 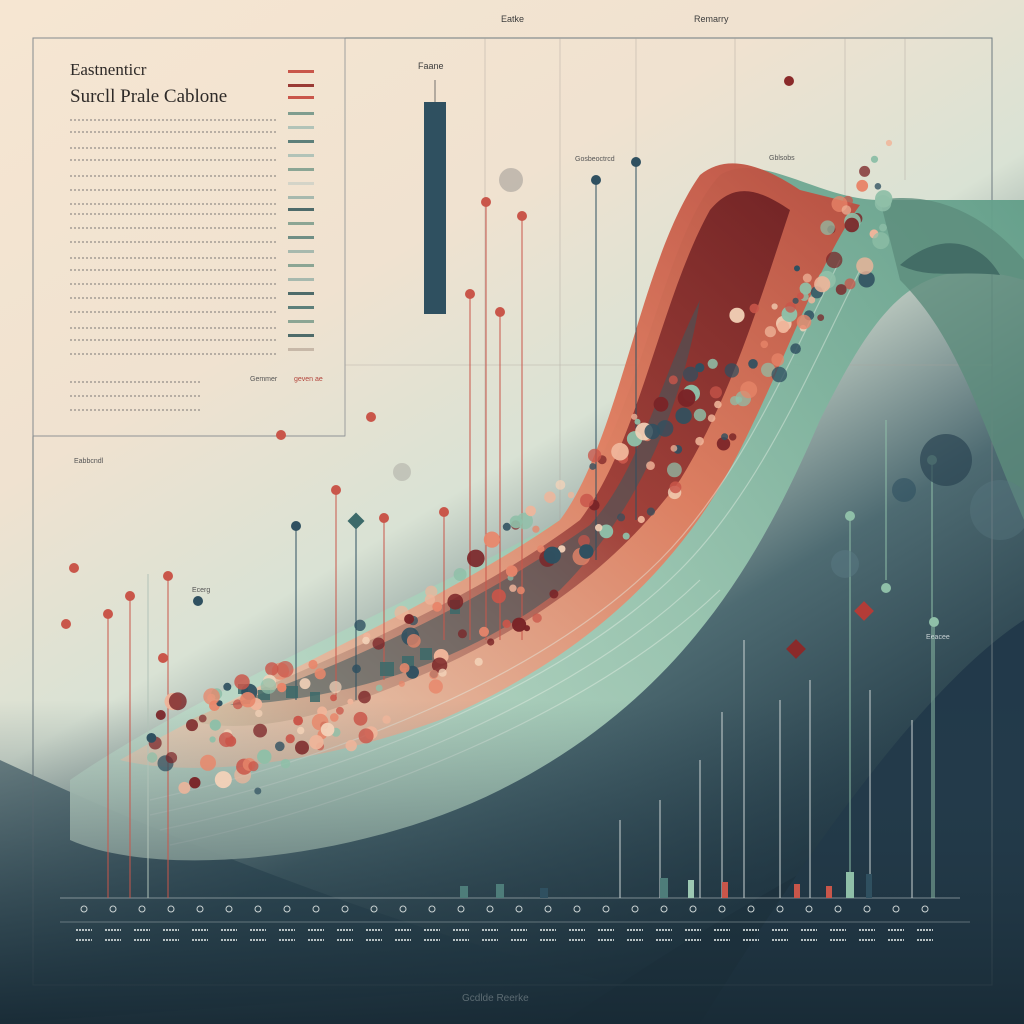 I want to click on small-label: Ecerg, so click(x=201, y=590).